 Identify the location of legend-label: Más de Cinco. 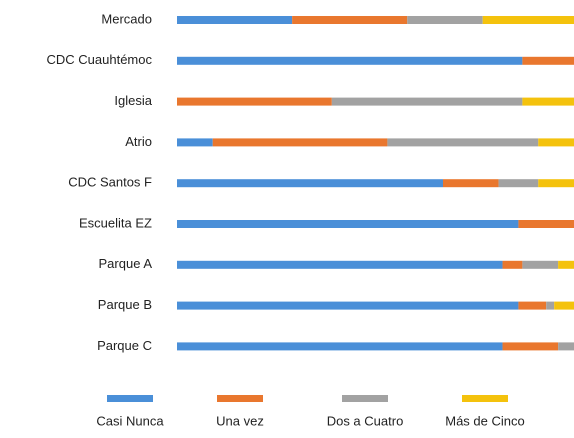
(484, 420).